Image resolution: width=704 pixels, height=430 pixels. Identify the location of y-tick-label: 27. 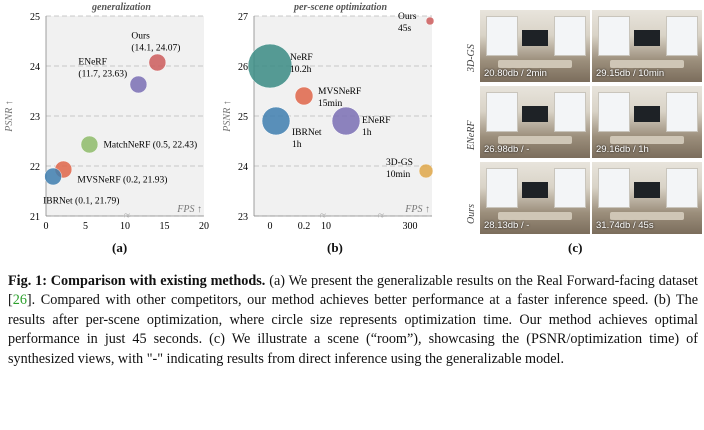
(243, 17).